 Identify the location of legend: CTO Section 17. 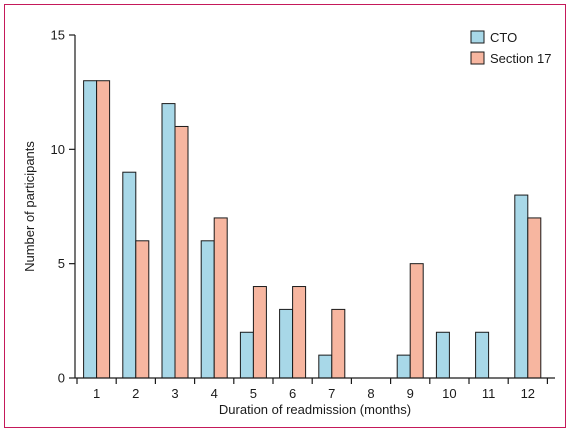
(510, 48).